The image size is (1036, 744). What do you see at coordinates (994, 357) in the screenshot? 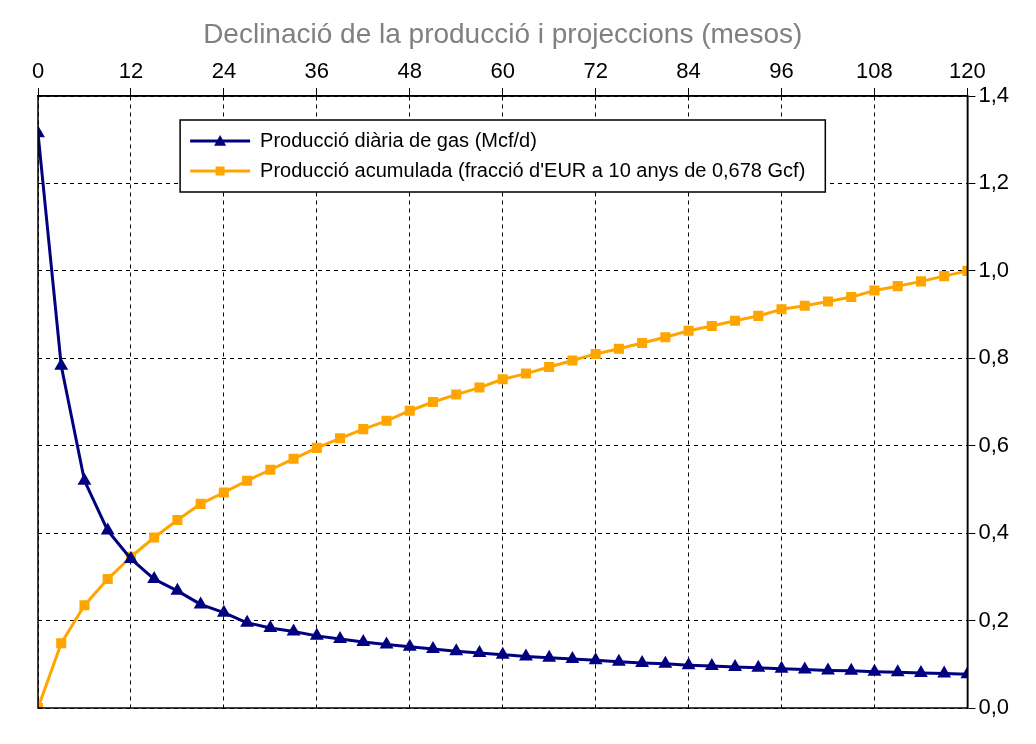
I see `y-tick-label: 0,8` at bounding box center [994, 357].